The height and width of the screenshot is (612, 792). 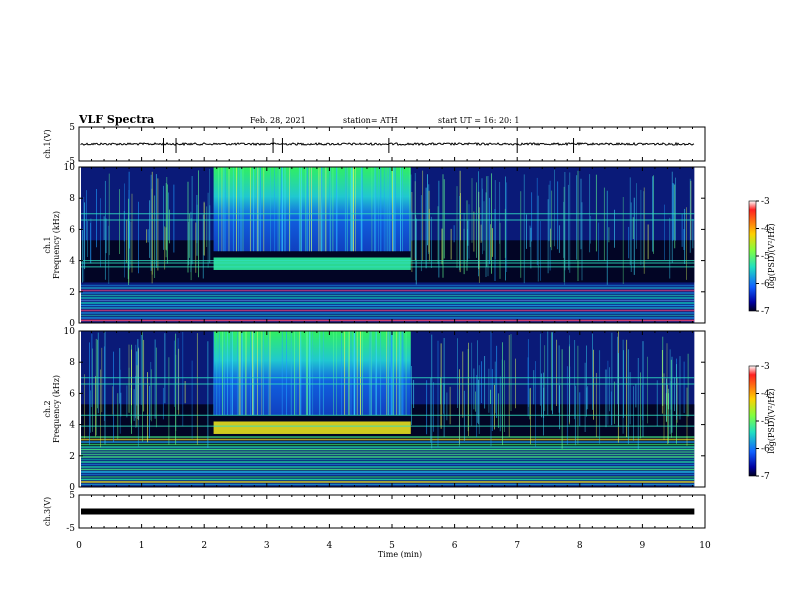 What do you see at coordinates (400, 554) in the screenshot?
I see `x-axis-label: Time (min)` at bounding box center [400, 554].